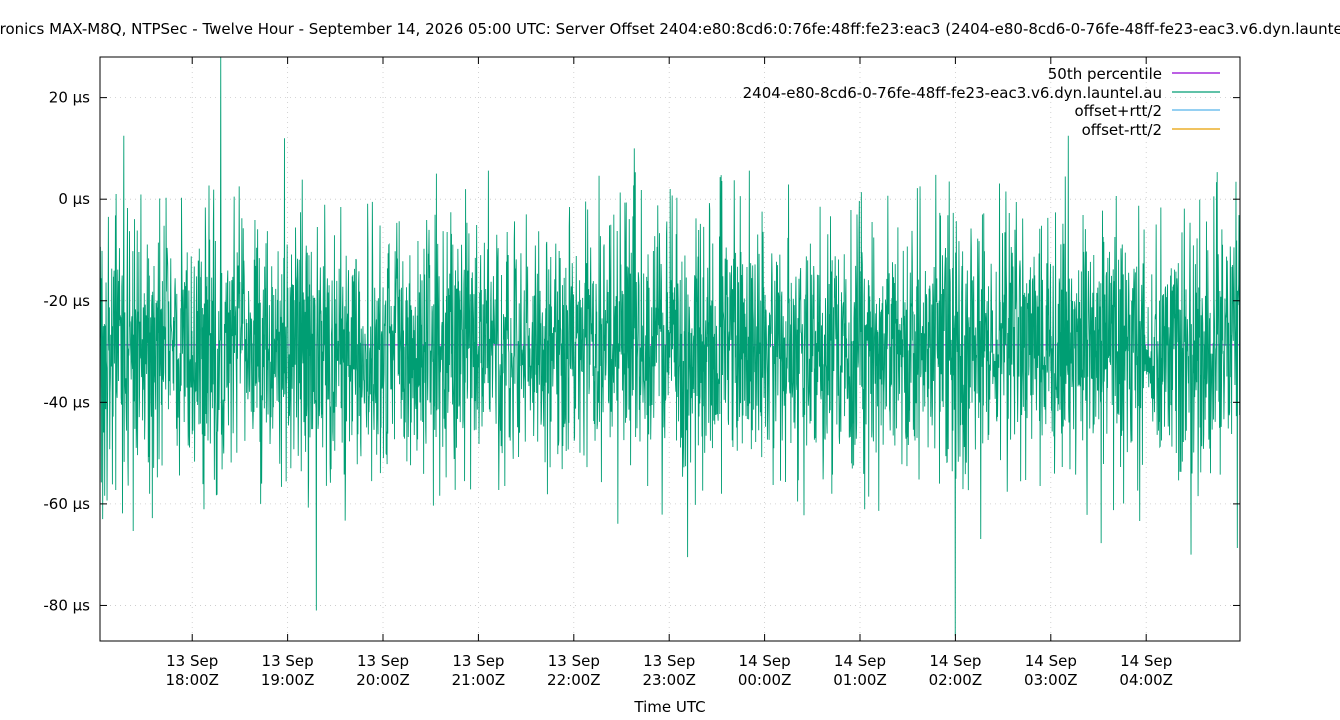 The image size is (1340, 720). What do you see at coordinates (69, 98) in the screenshot?
I see `y-tick-label: 20 µs` at bounding box center [69, 98].